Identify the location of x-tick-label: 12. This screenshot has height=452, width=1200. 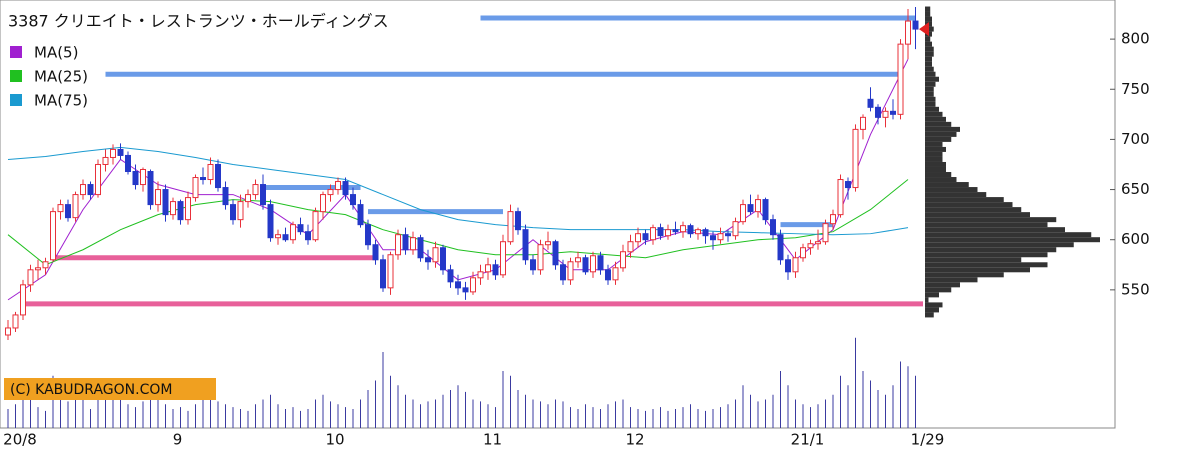
(634, 440).